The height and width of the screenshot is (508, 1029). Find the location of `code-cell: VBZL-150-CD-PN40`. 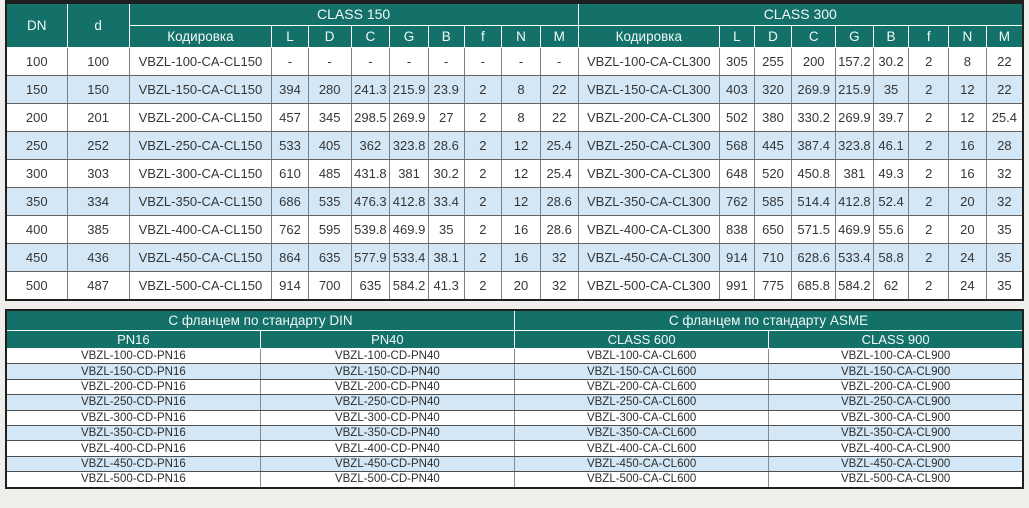

code-cell: VBZL-150-CD-PN40 is located at coordinates (387, 371).